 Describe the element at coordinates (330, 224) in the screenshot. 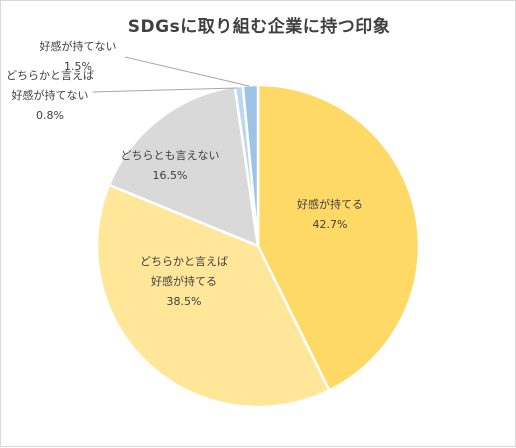

I see `data-label-0-1: 42.7%` at that location.